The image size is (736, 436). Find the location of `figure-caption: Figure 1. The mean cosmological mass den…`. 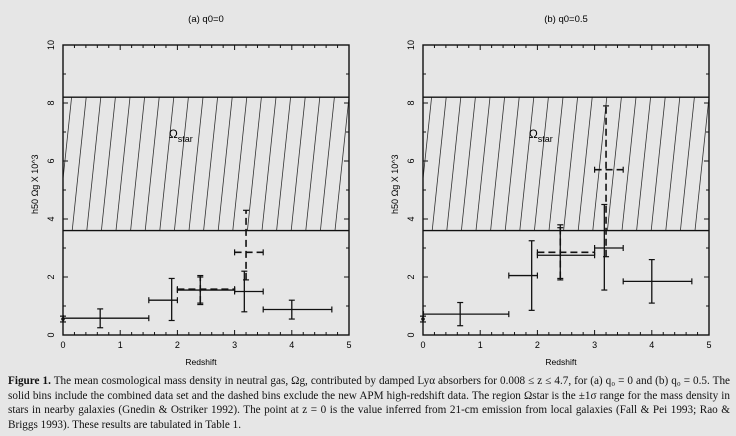

figure-caption: Figure 1. The mean cosmological mass den… is located at coordinates (369, 403).